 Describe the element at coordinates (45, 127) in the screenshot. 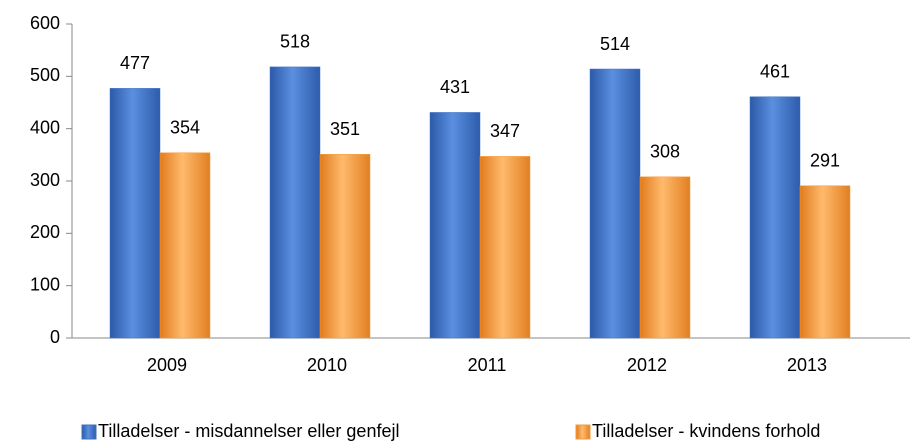

I see `y-tick-label: 400` at that location.